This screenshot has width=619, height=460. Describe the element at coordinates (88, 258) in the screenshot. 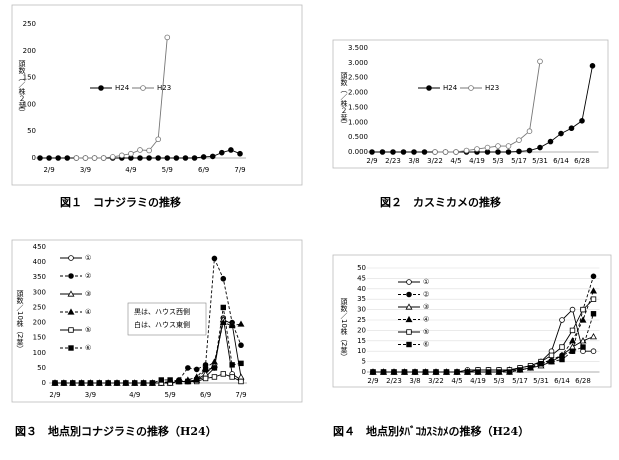

I see `legend-label: ①` at that location.